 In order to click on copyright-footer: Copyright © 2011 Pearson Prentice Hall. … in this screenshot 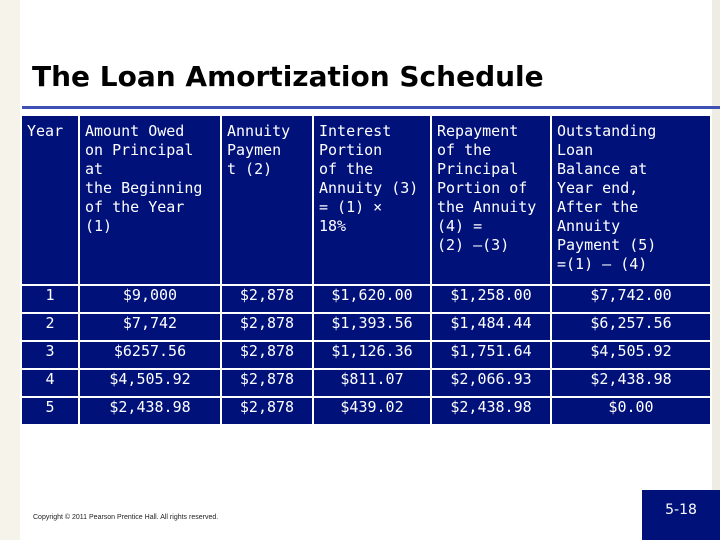, I will do `click(126, 517)`.